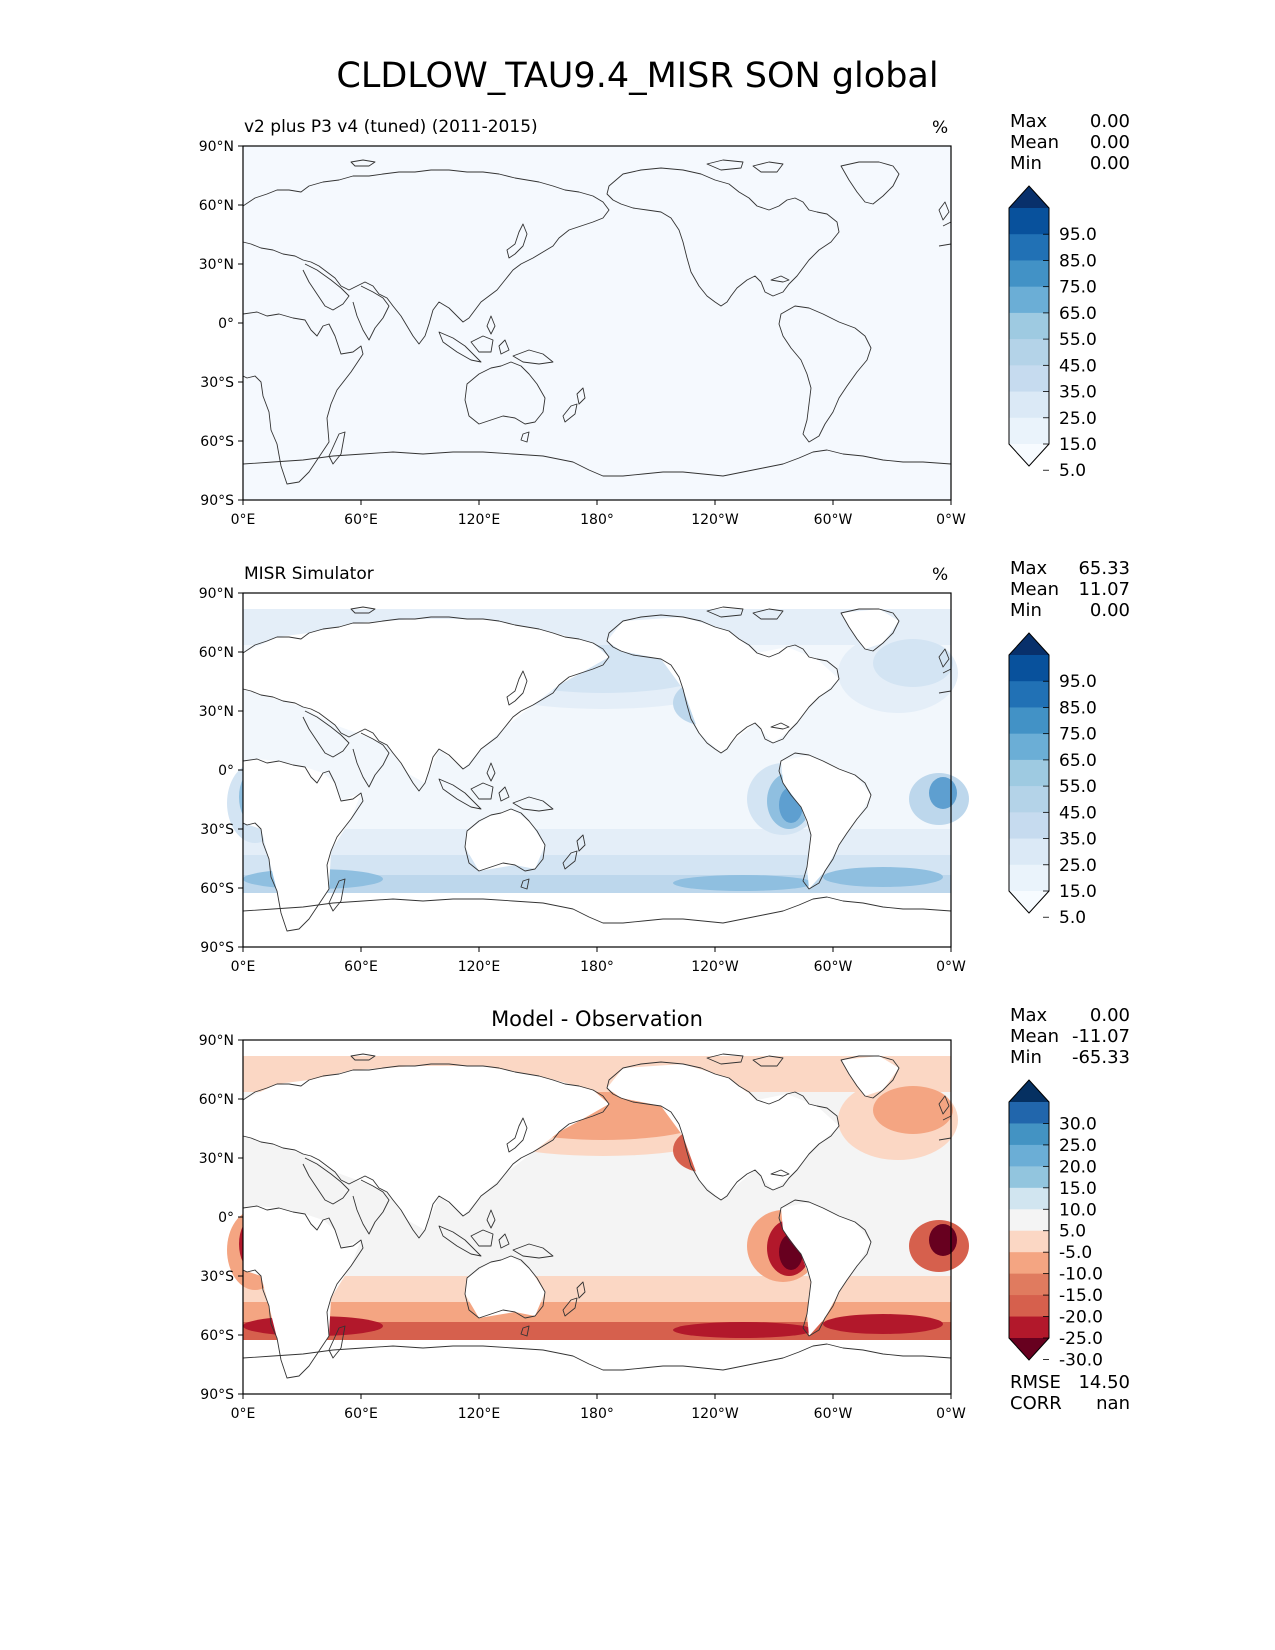  Describe the element at coordinates (361, 967) in the screenshot. I see `lon-label: 60°E` at that location.